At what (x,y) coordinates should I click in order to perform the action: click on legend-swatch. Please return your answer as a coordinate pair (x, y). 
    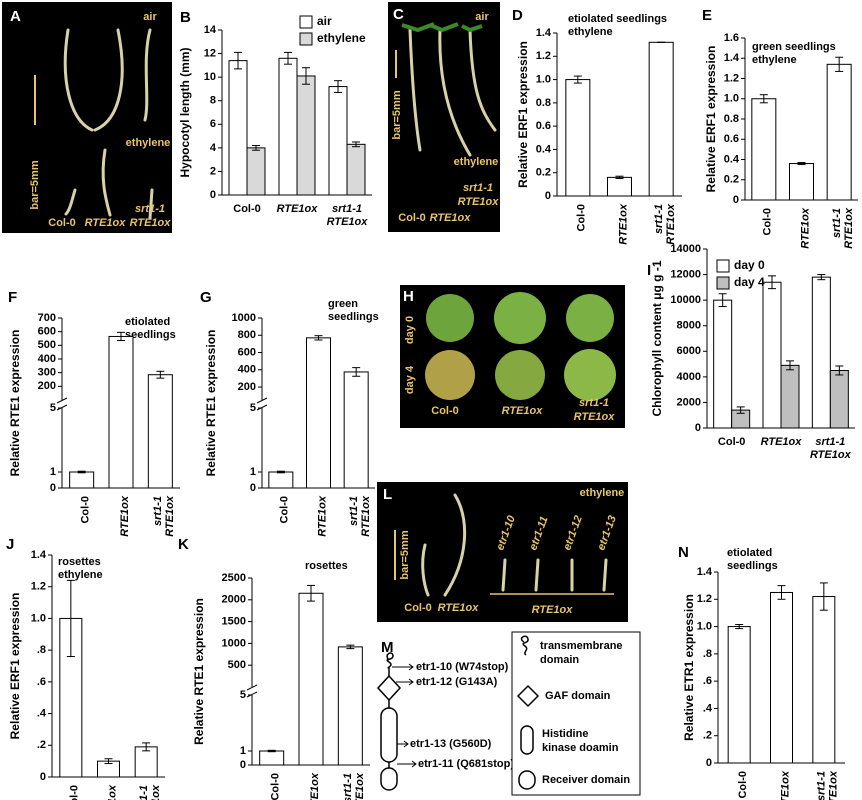
    Looking at the image, I should click on (723, 266).